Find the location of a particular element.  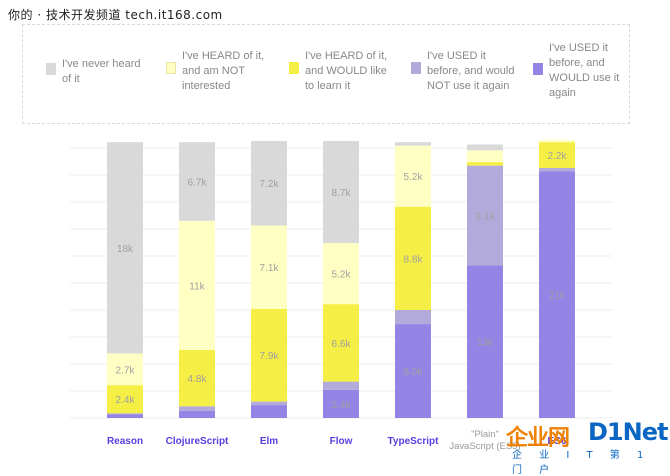

bar-value-label: 7.9k is located at coordinates (270, 356).